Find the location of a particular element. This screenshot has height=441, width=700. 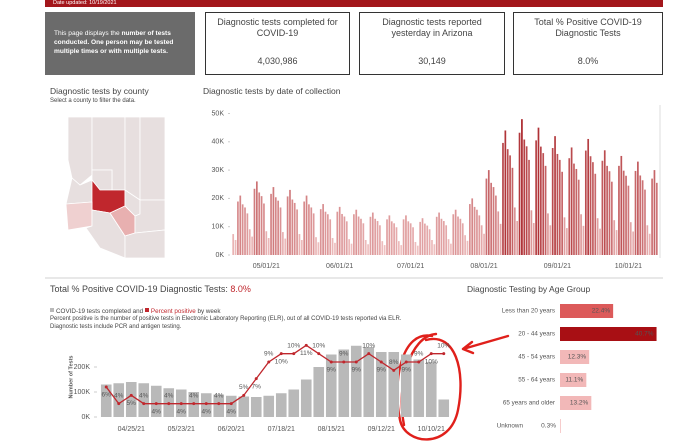

data-label: 12.3% is located at coordinates (577, 357).